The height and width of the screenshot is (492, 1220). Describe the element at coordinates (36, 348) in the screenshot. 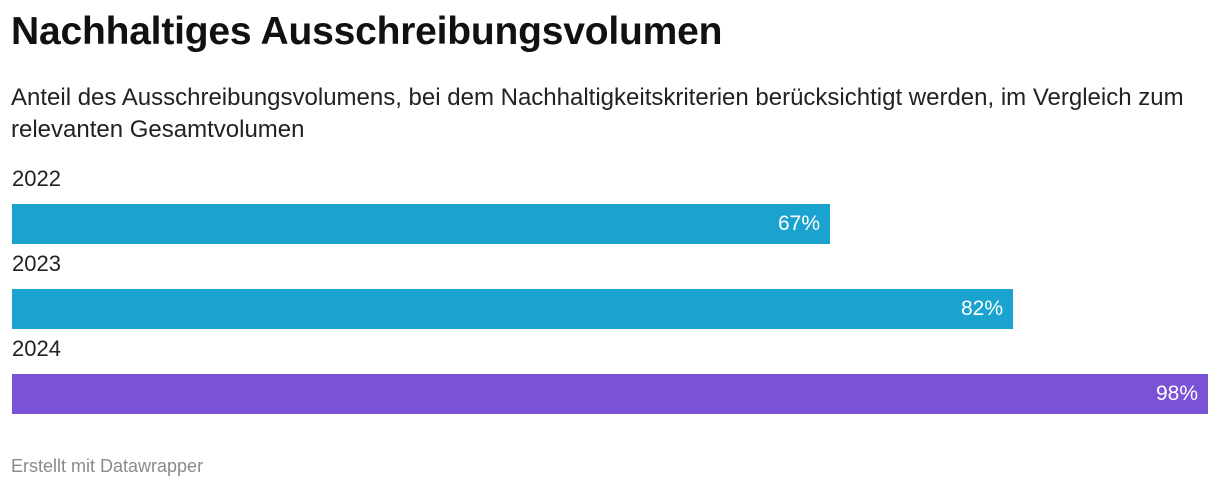

I see `category-label: 2024` at that location.